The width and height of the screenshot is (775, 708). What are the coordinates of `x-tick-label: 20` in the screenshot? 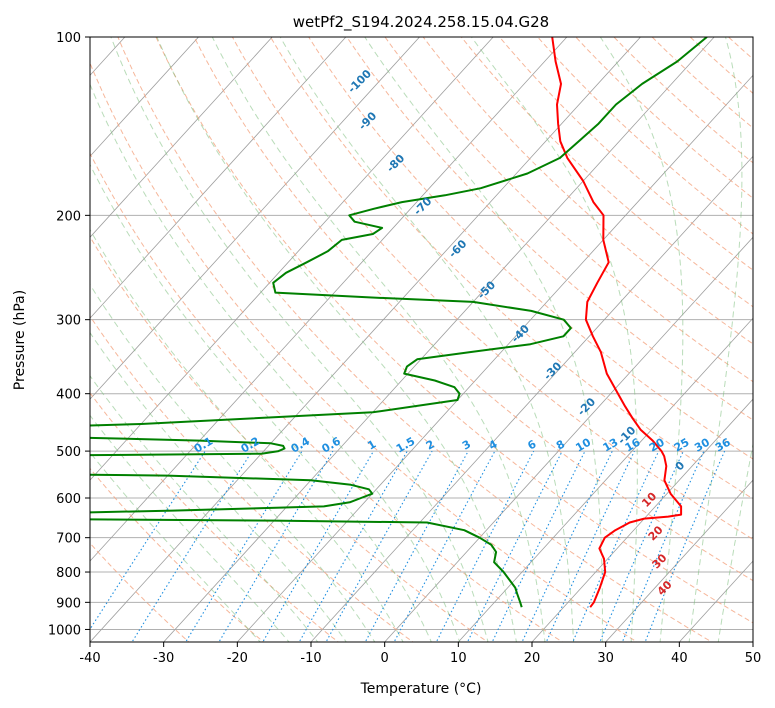 It's located at (532, 658).